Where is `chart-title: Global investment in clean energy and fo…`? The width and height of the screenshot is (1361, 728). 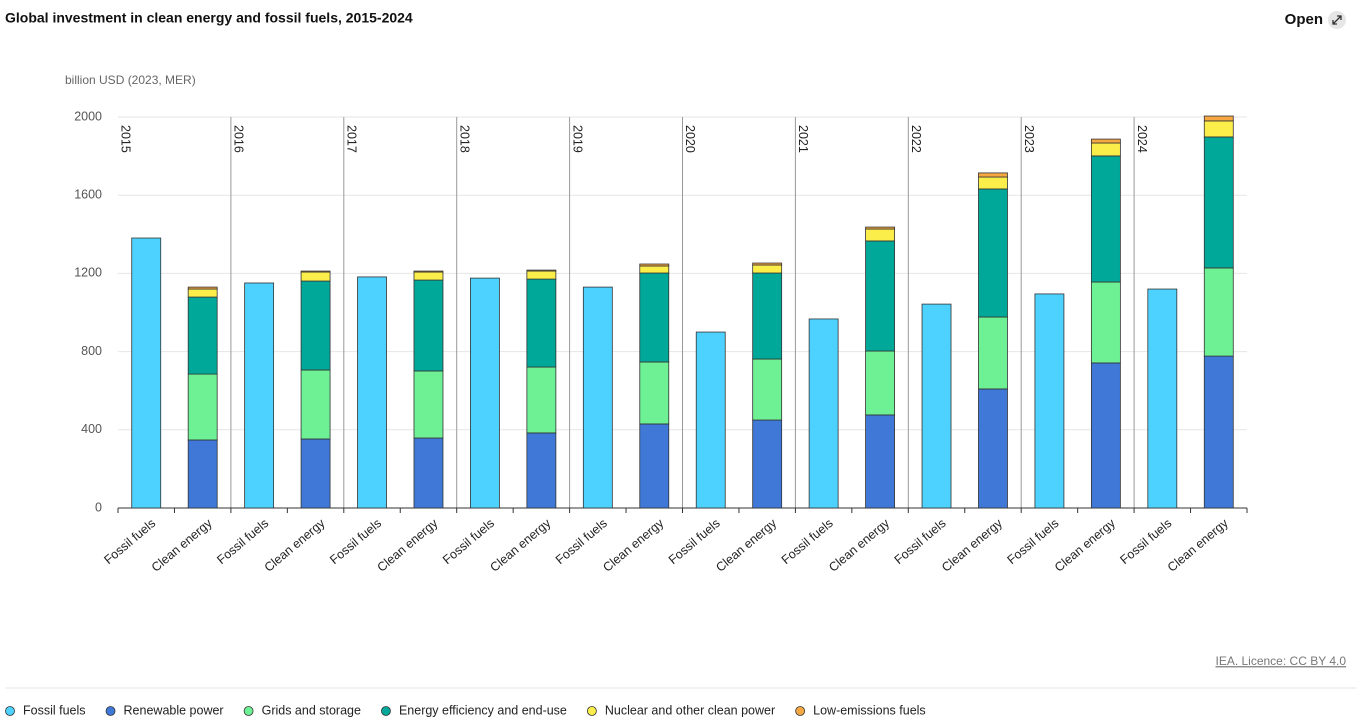 chart-title: Global investment in clean energy and fo… is located at coordinates (209, 18).